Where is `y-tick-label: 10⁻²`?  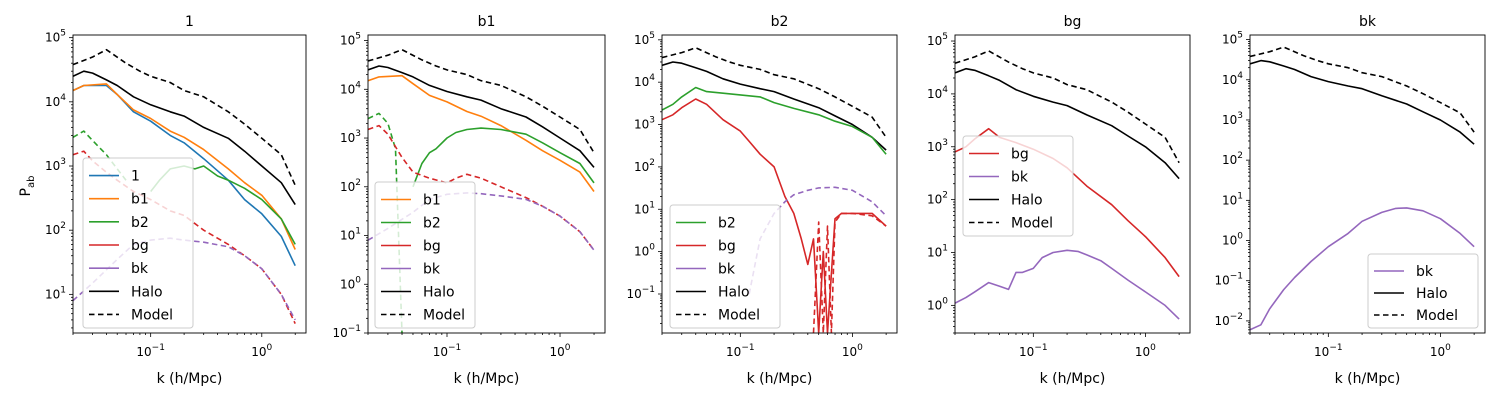
y-tick-label: 10⁻² is located at coordinates (1228, 320).